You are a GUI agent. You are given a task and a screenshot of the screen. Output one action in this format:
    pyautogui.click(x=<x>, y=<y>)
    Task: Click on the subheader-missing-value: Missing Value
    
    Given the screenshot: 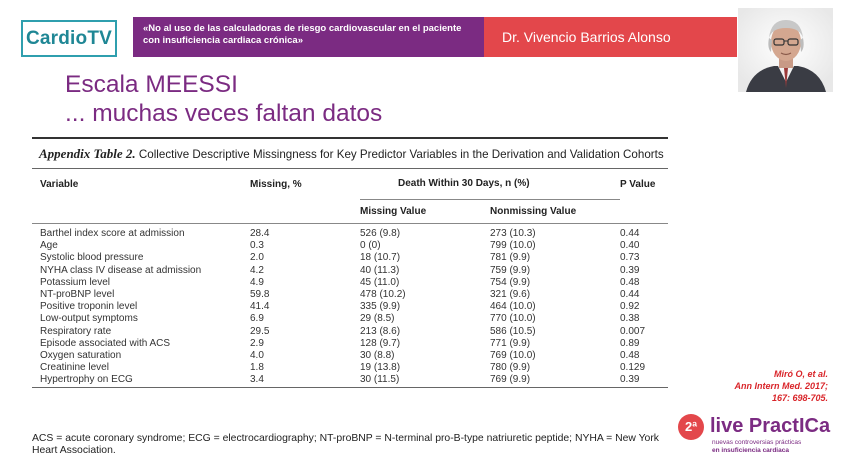 What is the action you would take?
    pyautogui.click(x=425, y=210)
    